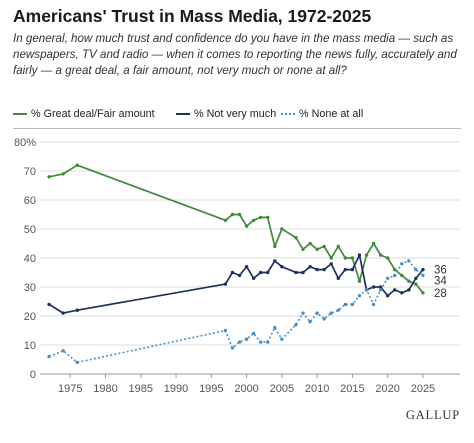 The height and width of the screenshot is (443, 474). Describe the element at coordinates (246, 389) in the screenshot. I see `x-tick-label: 2000` at that location.